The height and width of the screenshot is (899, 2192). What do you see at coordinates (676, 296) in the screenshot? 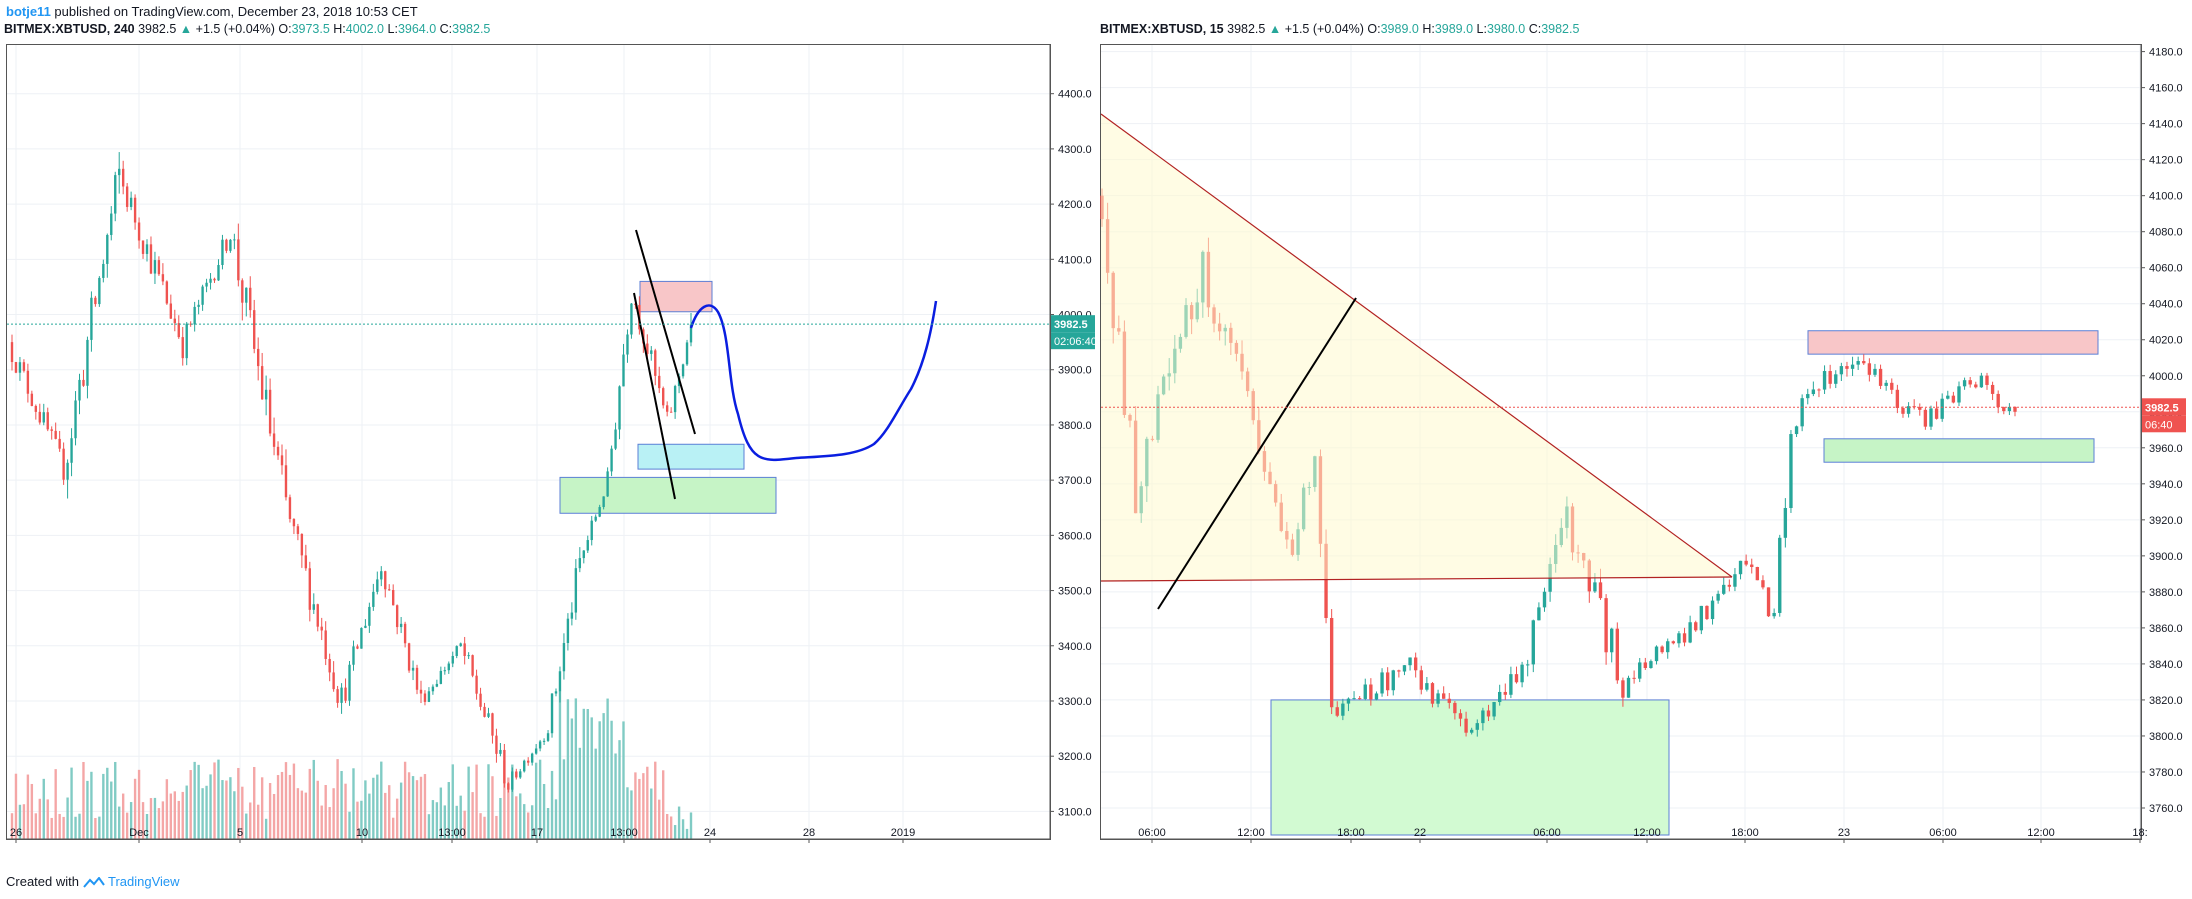
I see `zone-supply` at bounding box center [676, 296].